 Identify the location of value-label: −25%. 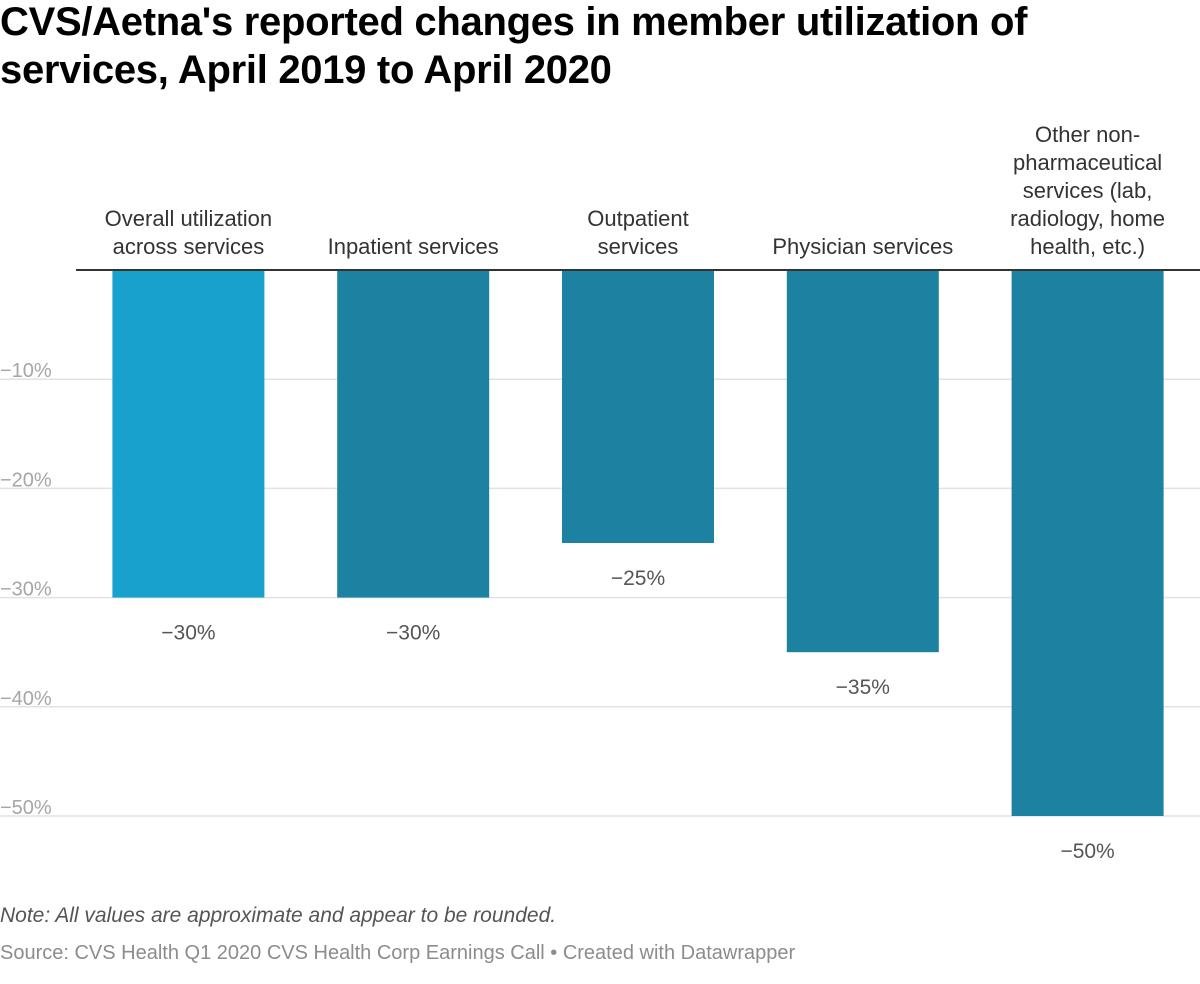
(638, 578).